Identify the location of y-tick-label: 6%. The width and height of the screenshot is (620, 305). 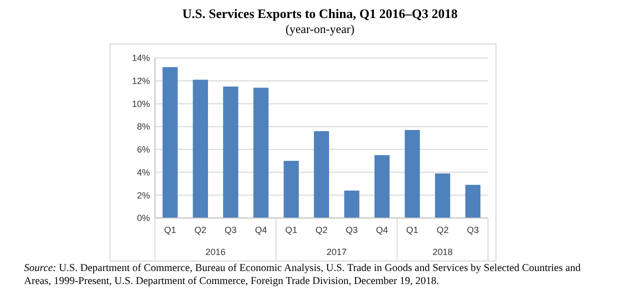
(143, 149).